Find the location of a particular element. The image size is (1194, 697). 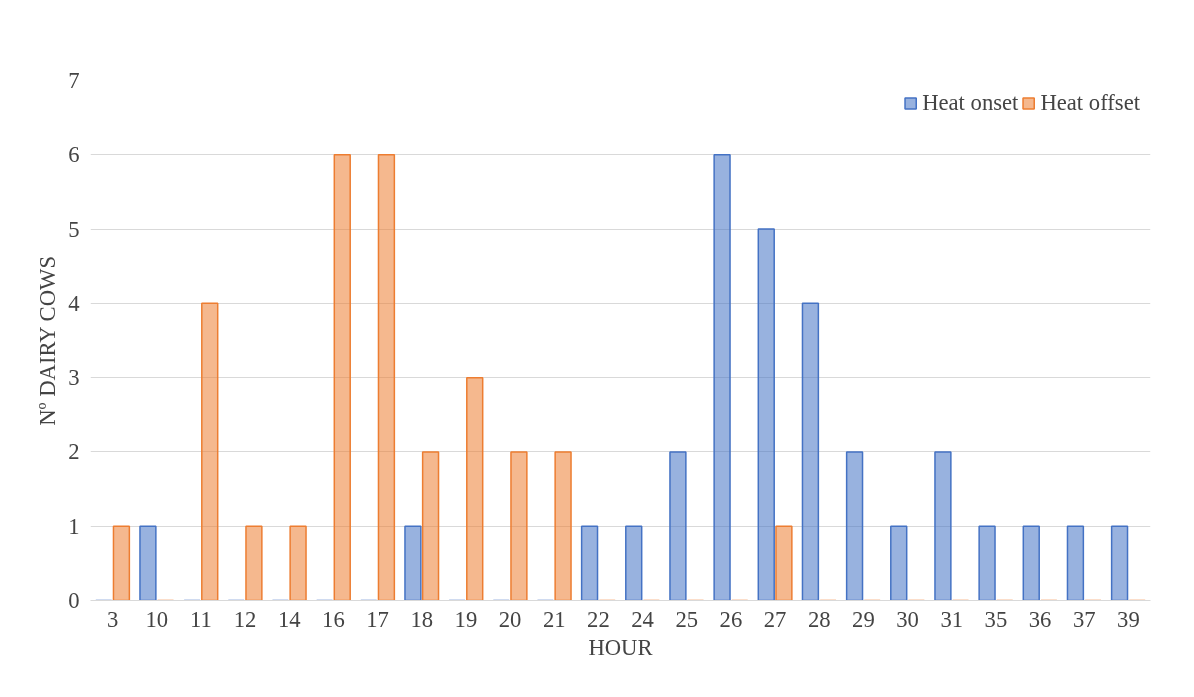

x-tick-label: 12 is located at coordinates (245, 619).